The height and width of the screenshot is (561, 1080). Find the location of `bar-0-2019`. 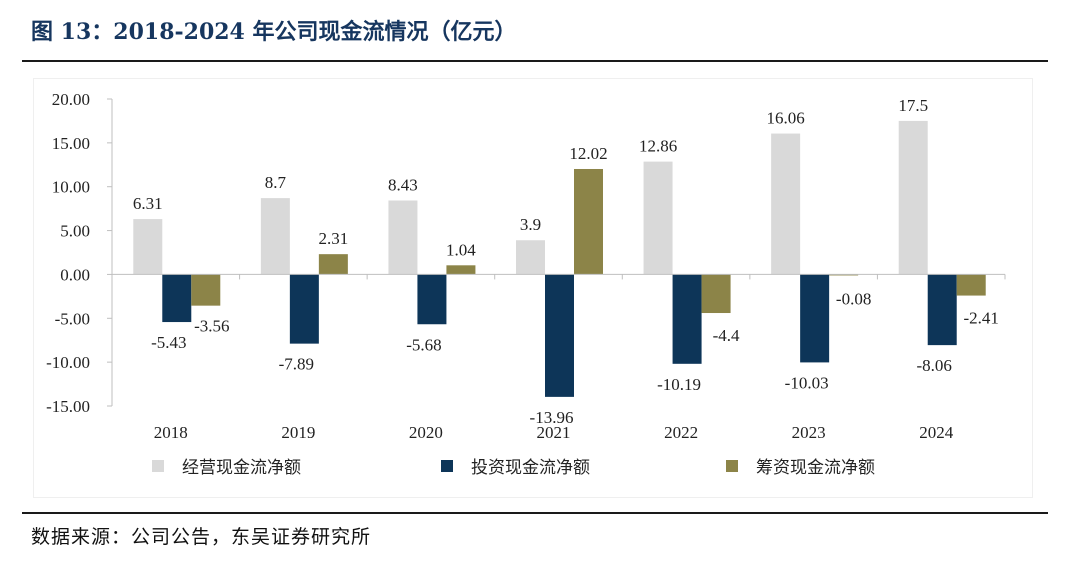

bar-0-2019 is located at coordinates (275, 236).